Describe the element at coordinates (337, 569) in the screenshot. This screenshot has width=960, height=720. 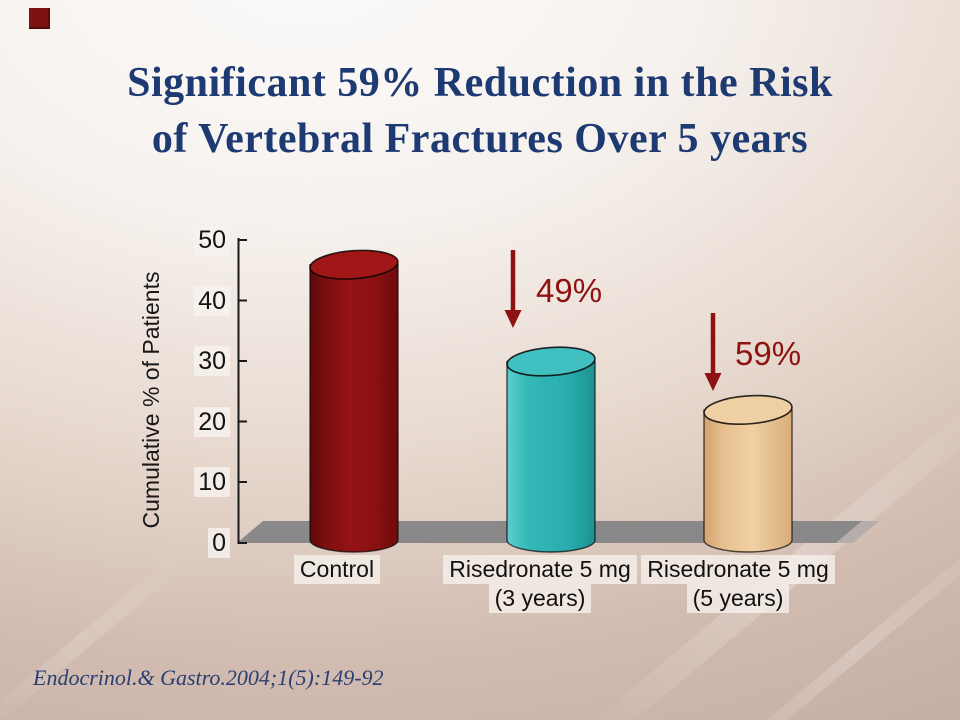
I see `category-label-0: Control` at that location.